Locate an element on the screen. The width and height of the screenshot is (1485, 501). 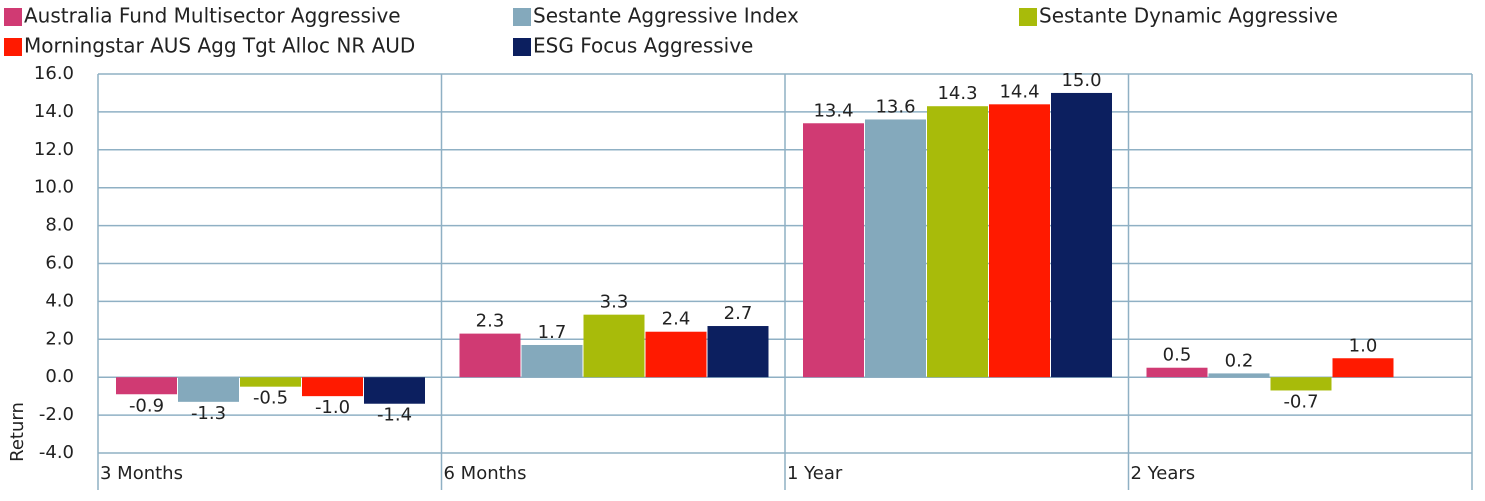
y-axis-label: Return is located at coordinates (17, 432).